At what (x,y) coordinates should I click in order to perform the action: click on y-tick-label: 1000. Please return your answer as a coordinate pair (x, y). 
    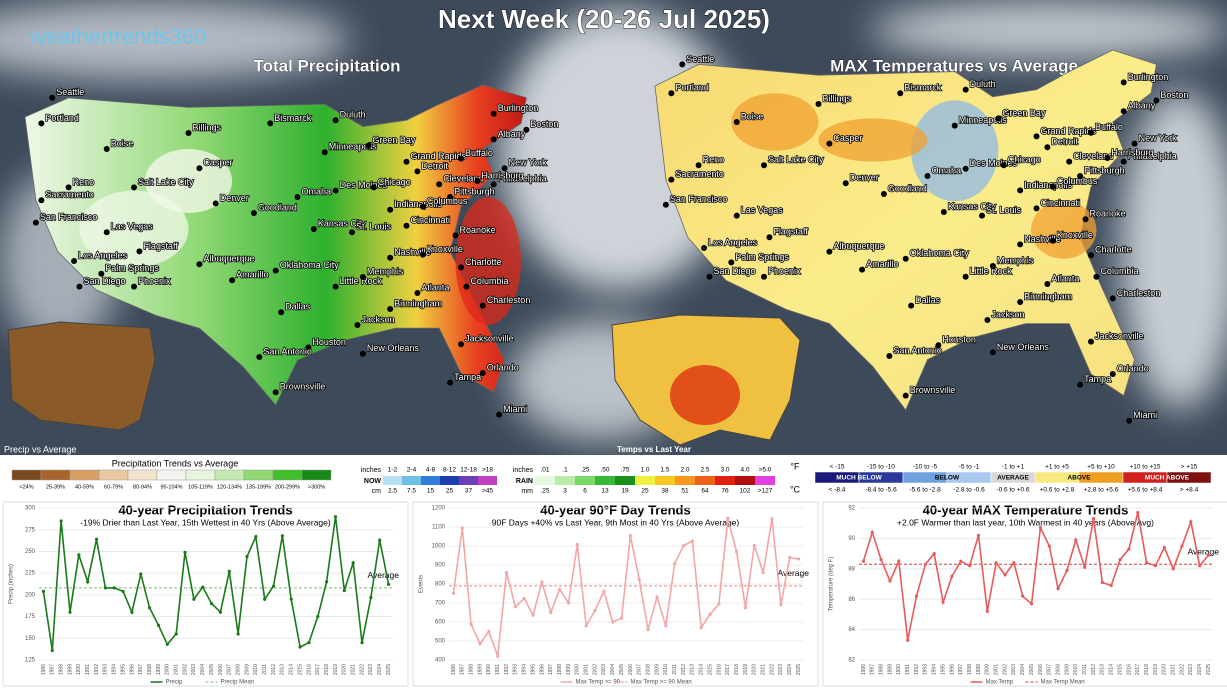
    Looking at the image, I should click on (439, 547).